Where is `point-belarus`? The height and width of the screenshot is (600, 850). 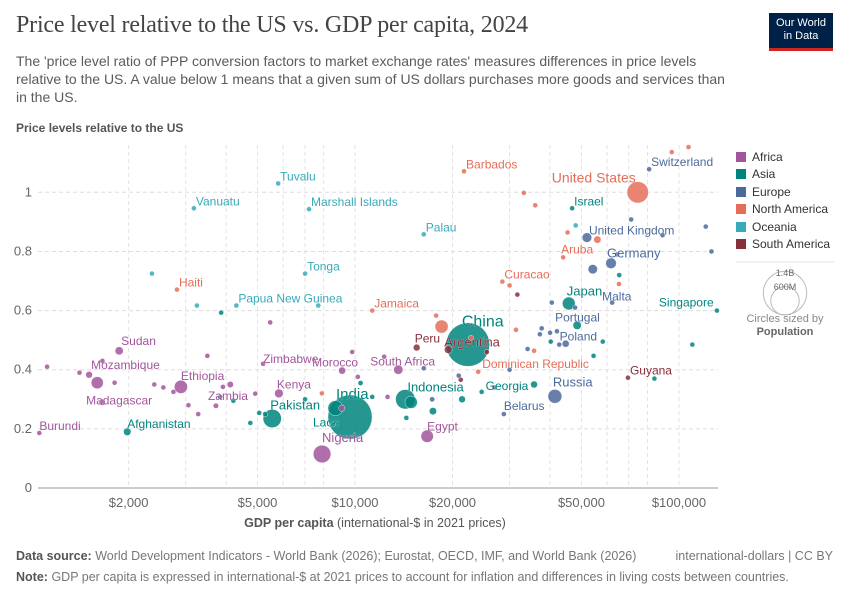
point-belarus is located at coordinates (504, 414).